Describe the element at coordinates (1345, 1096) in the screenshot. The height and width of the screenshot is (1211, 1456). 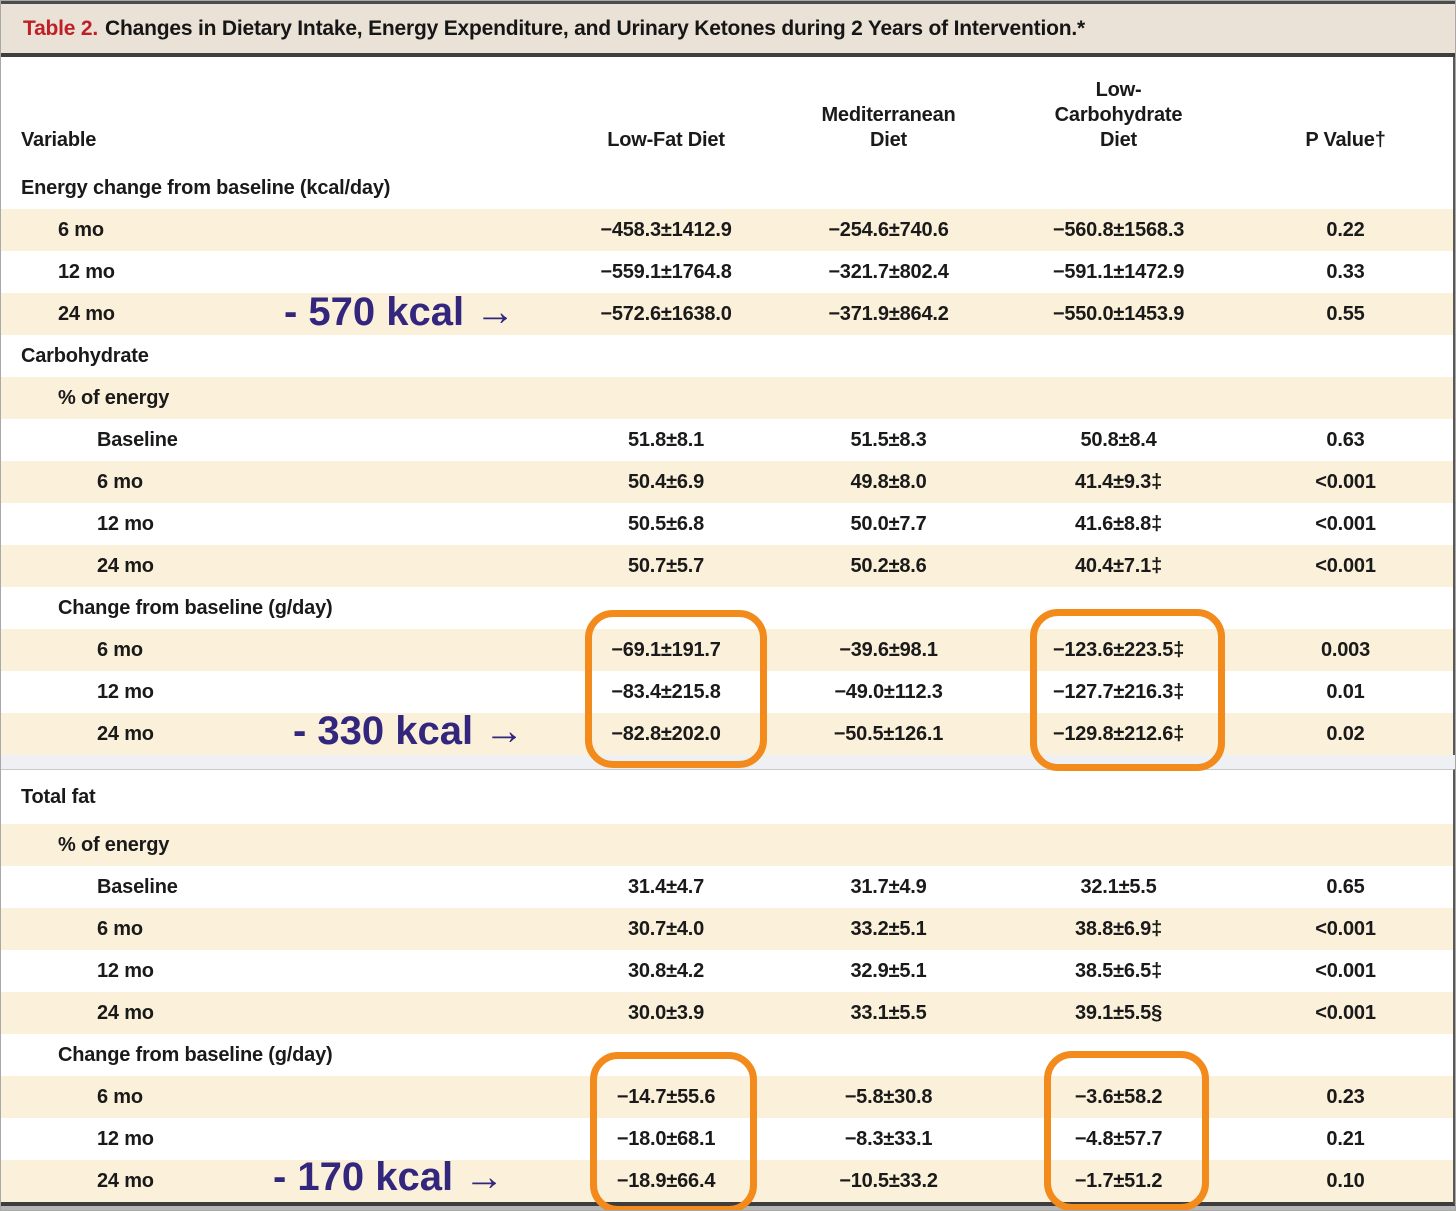
I see `cell-value: 0.23` at that location.